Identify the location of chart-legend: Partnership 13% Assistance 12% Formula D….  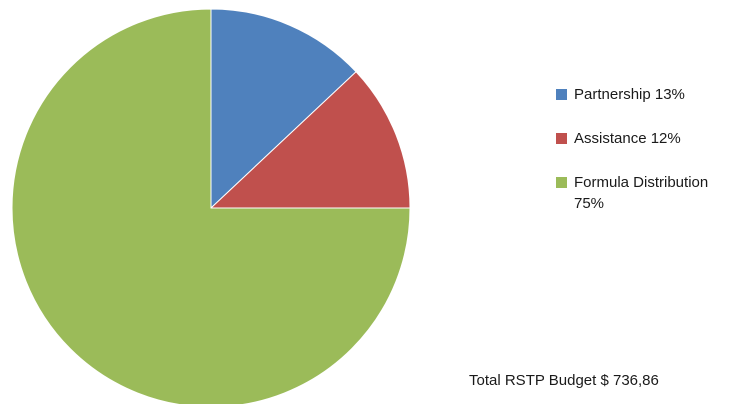
(649, 160).